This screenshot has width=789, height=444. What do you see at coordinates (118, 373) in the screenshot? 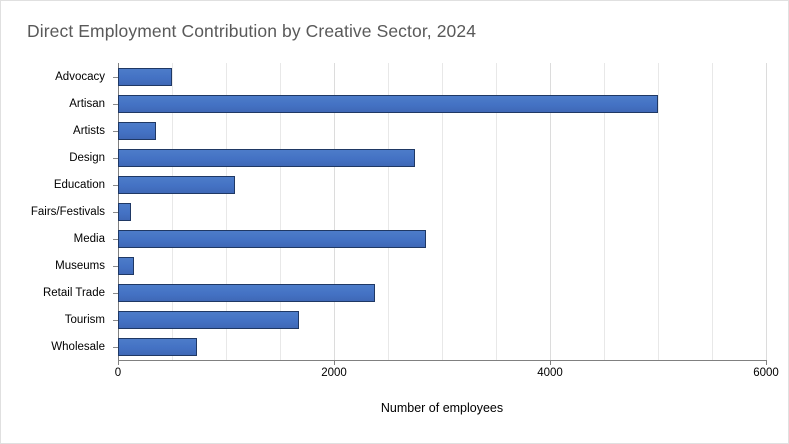
I see `x-axis-tick-label: 0` at bounding box center [118, 373].